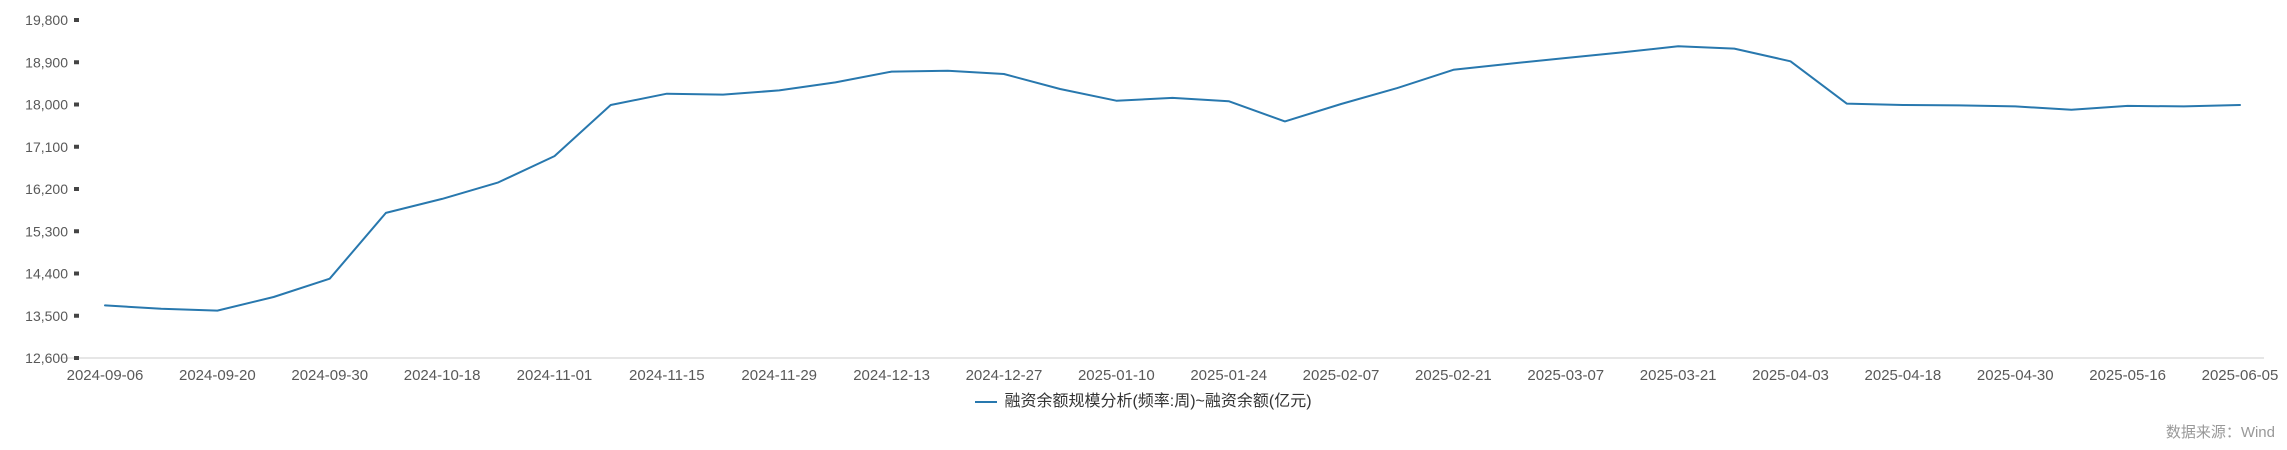  Describe the element at coordinates (1678, 375) in the screenshot. I see `x-axis-label: 2025-03-21` at that location.